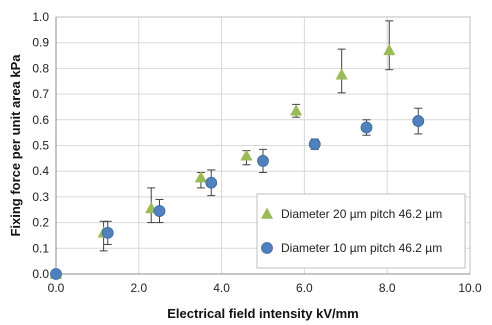  What do you see at coordinates (40, 68) in the screenshot?
I see `y-tick-label: 0.8` at bounding box center [40, 68].